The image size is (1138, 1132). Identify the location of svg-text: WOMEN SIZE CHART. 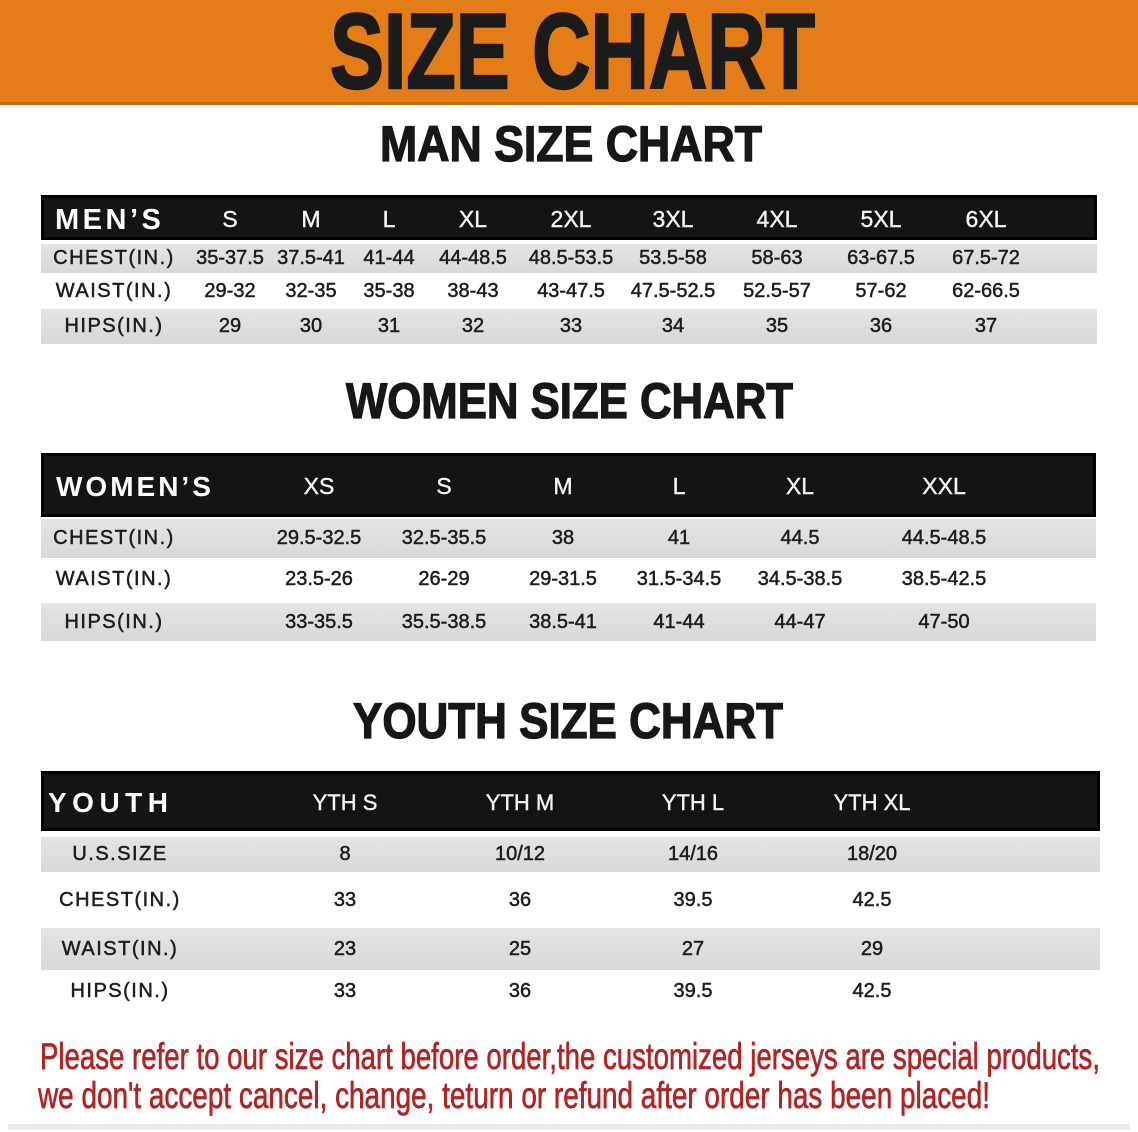
(569, 401).